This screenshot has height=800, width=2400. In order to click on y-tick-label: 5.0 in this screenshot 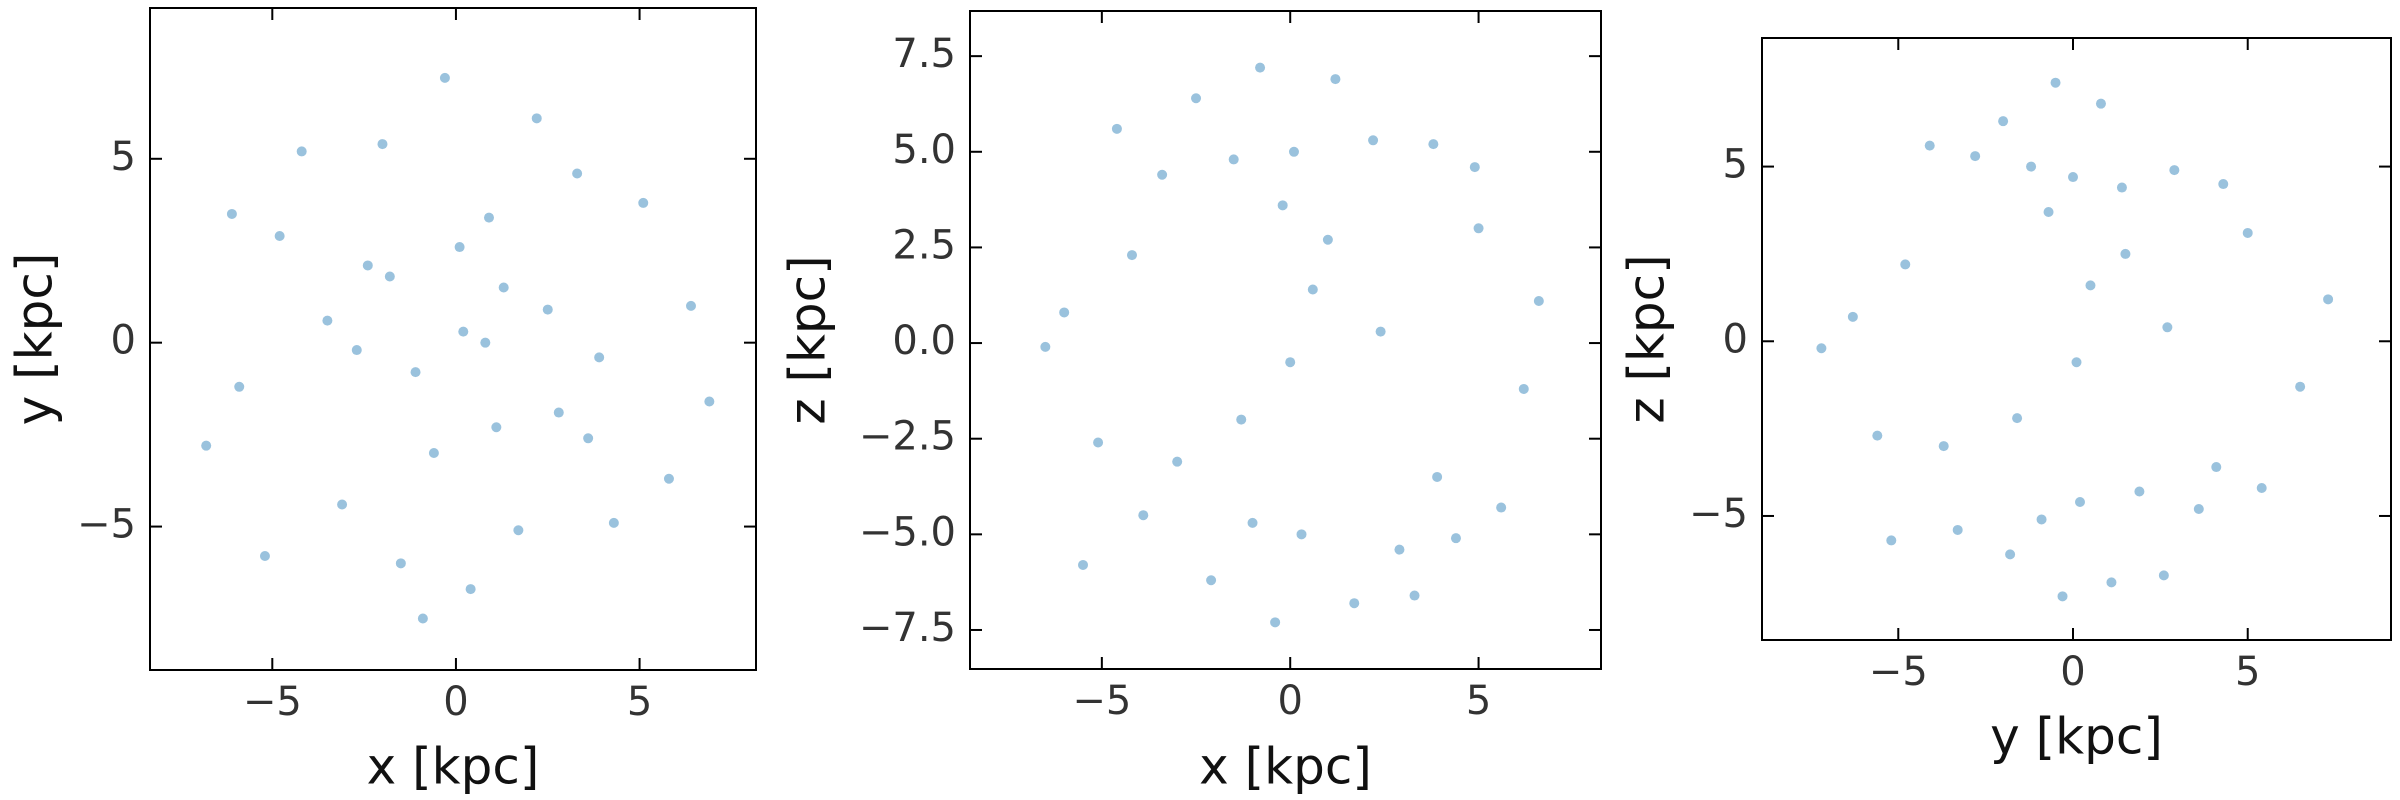, I will do `click(924, 150)`.